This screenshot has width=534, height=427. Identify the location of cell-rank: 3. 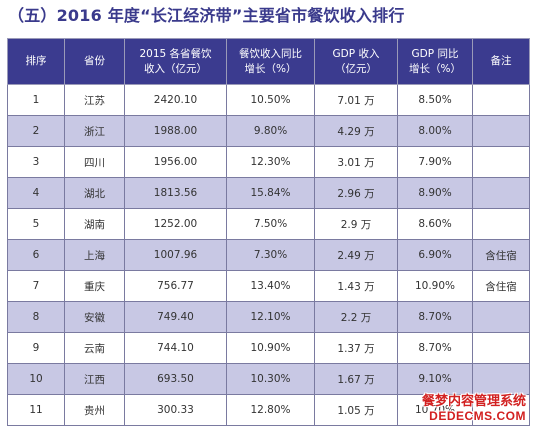
(36, 162).